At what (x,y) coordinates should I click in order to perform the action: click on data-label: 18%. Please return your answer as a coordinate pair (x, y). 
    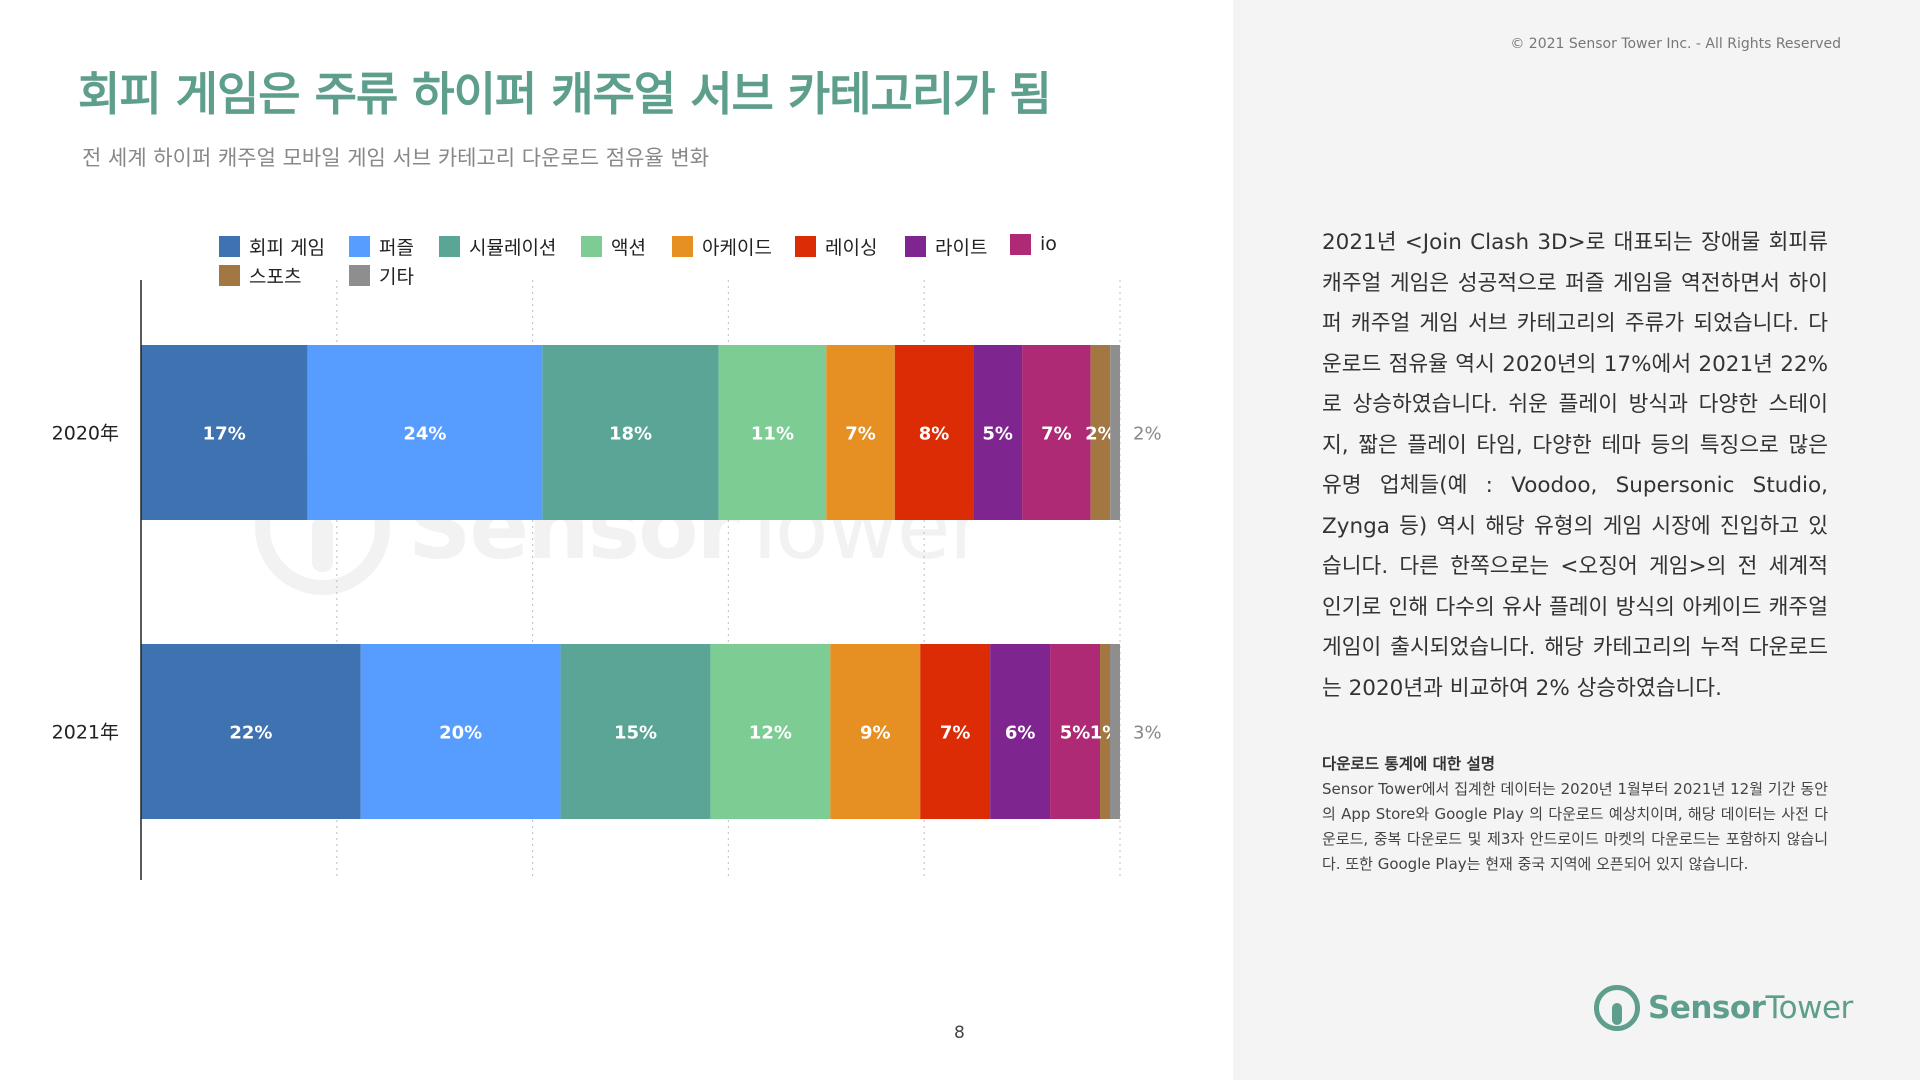
    Looking at the image, I should click on (630, 434).